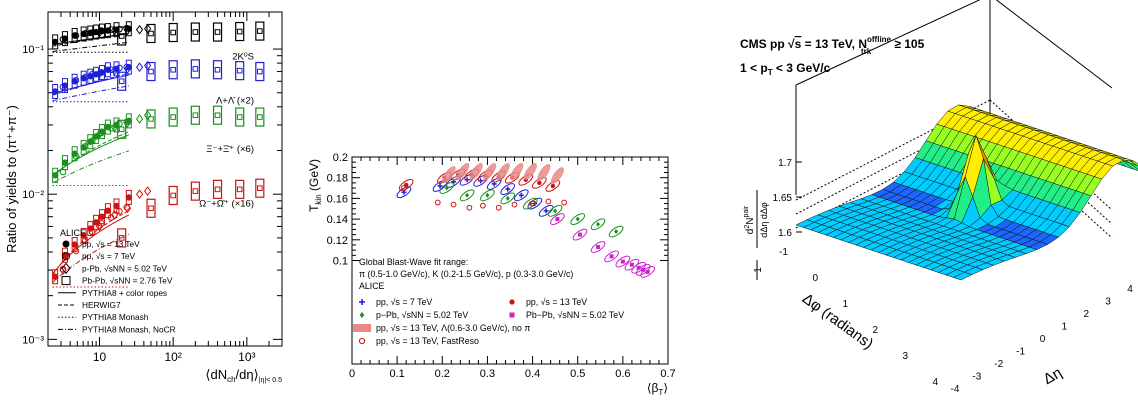 This screenshot has height=403, width=1138. Describe the element at coordinates (427, 341) in the screenshot. I see `legend-label: pp, √s = 13 TeV, FastReso` at that location.